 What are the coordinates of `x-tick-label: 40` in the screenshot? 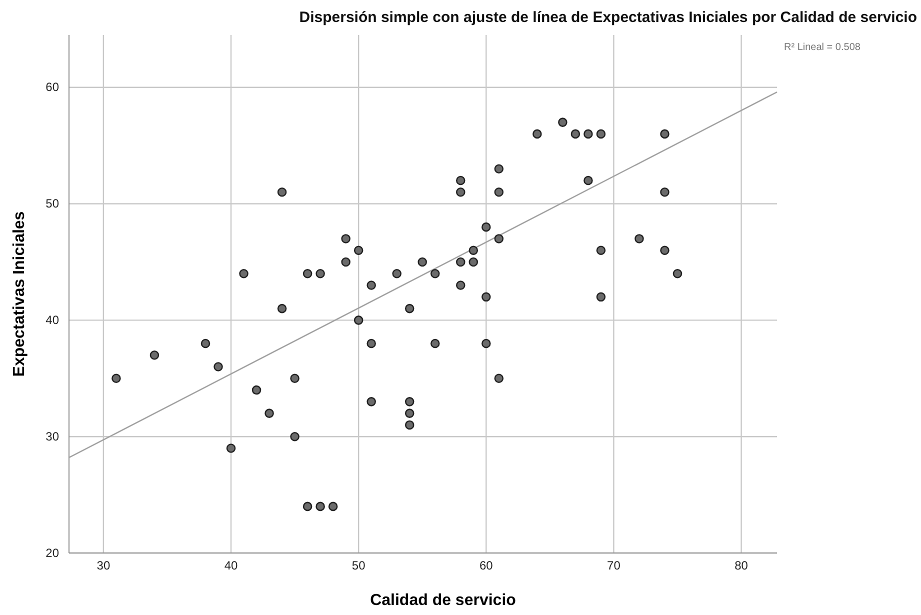 It's located at (231, 565).